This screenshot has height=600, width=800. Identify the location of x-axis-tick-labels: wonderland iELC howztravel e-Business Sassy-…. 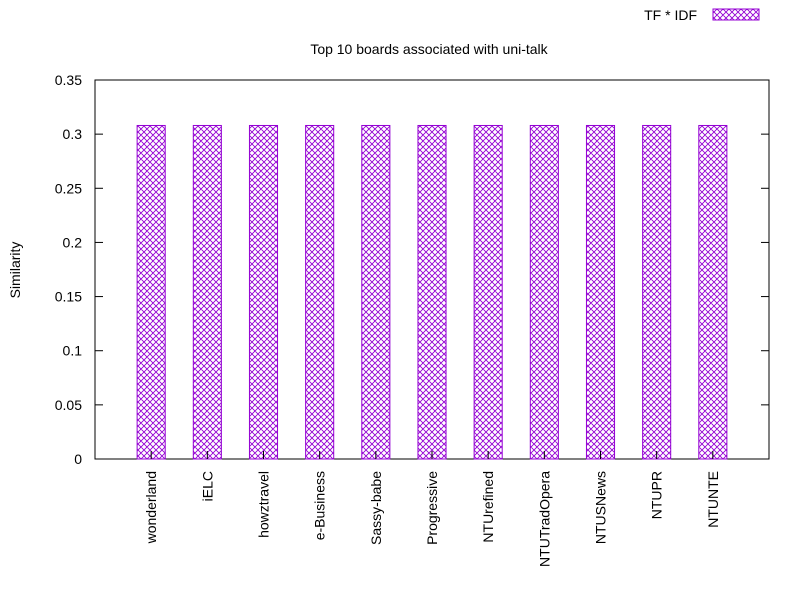
(432, 509).